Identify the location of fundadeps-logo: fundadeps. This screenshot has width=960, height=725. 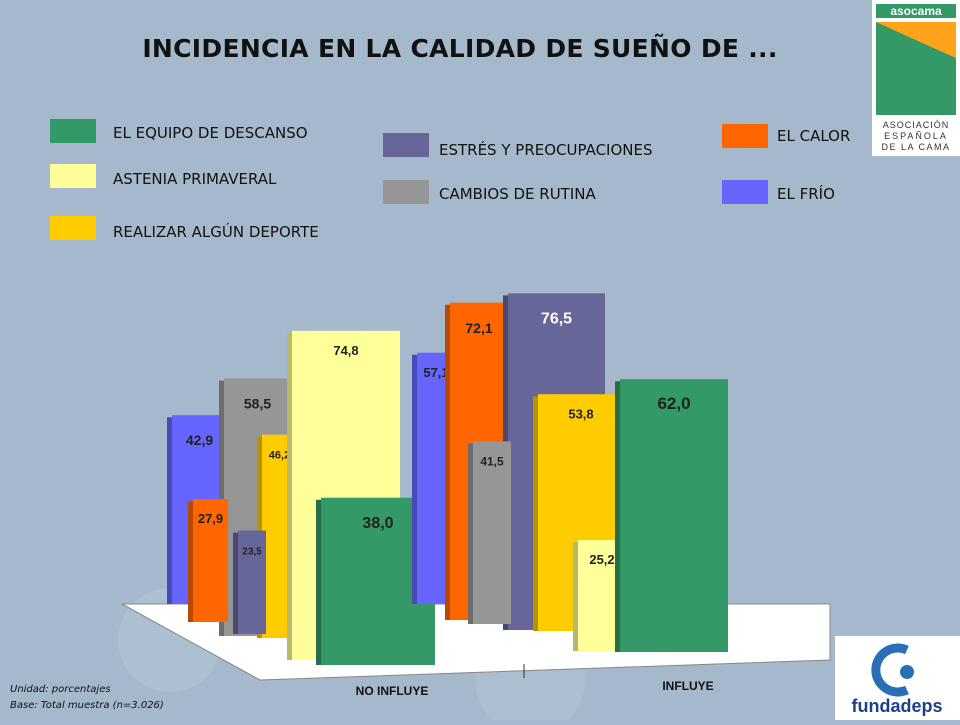
(897, 678).